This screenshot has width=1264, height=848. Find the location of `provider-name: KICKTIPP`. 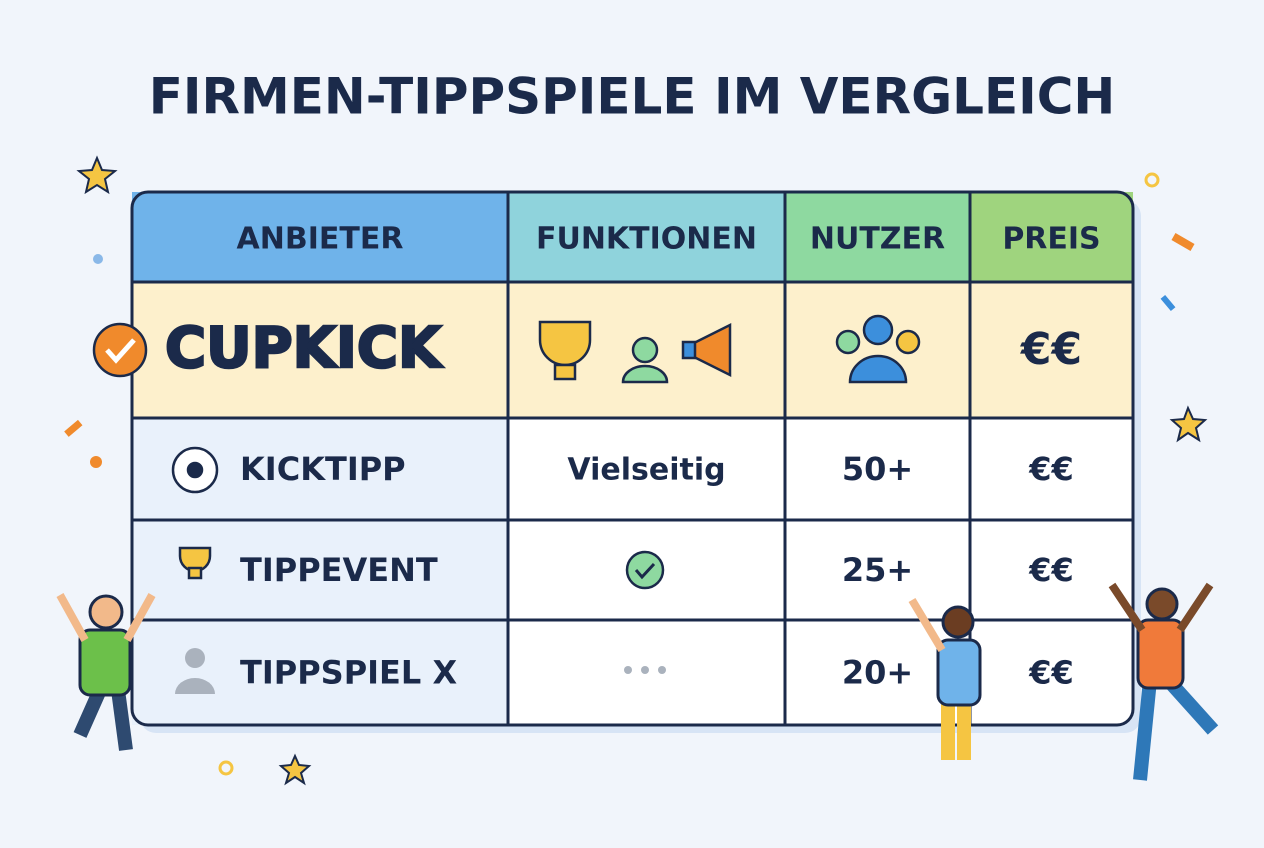

provider-name: KICKTIPP is located at coordinates (323, 469).